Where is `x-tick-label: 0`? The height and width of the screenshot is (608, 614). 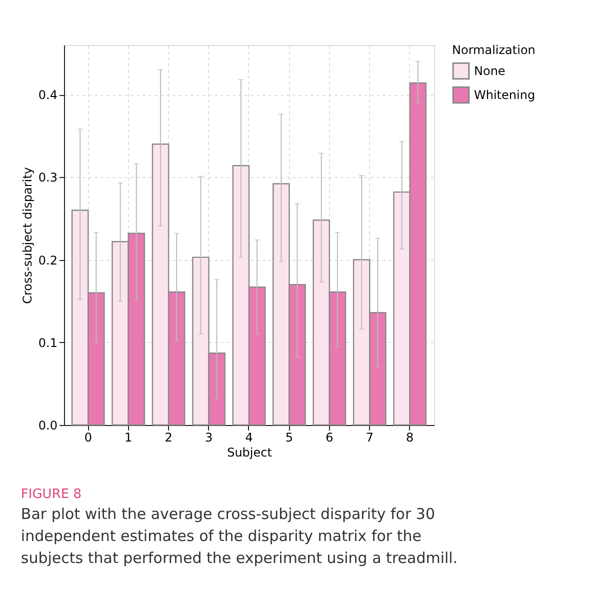 x-tick-label: 0 is located at coordinates (88, 437).